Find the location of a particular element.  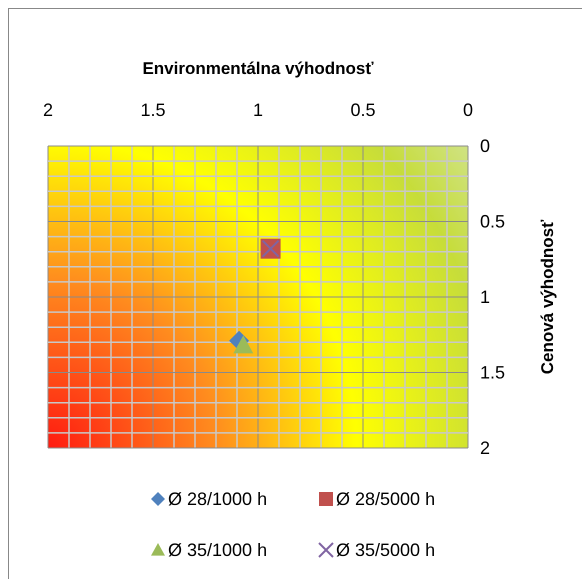

legend-label: Ø 35/1000 h is located at coordinates (218, 550).